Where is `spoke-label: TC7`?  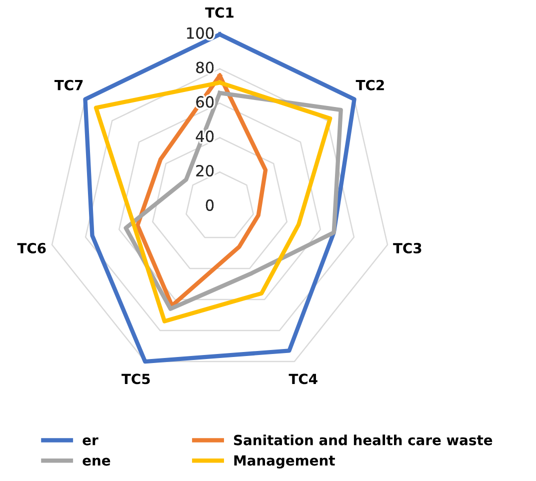 spoke-label: TC7 is located at coordinates (68, 85).